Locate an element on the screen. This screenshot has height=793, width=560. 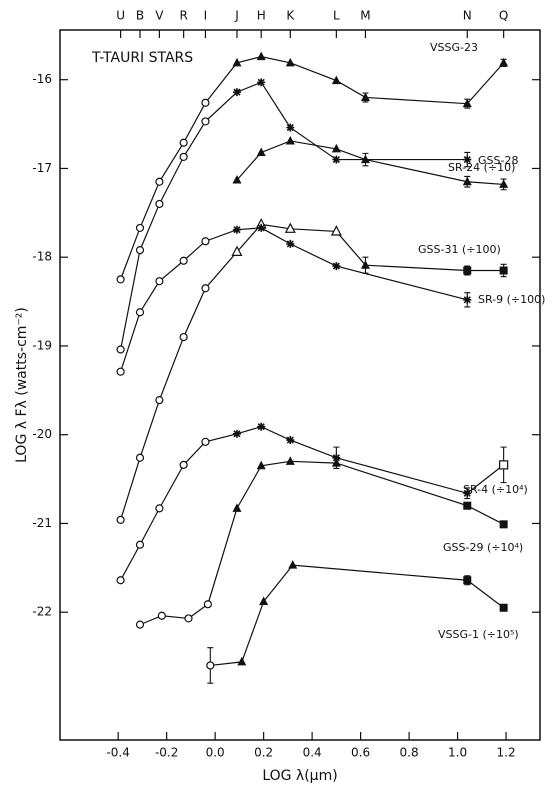
y-tick-label: -16 is located at coordinates (42, 79).